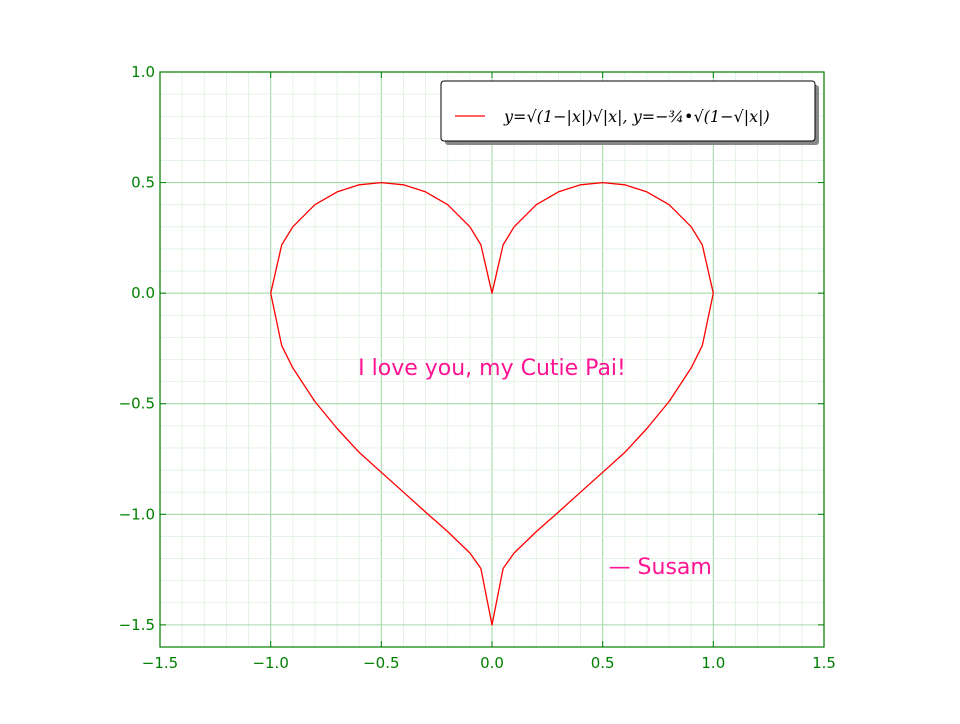 This screenshot has height=724, width=960. I want to click on y-tick-label: −0.5, so click(137, 404).